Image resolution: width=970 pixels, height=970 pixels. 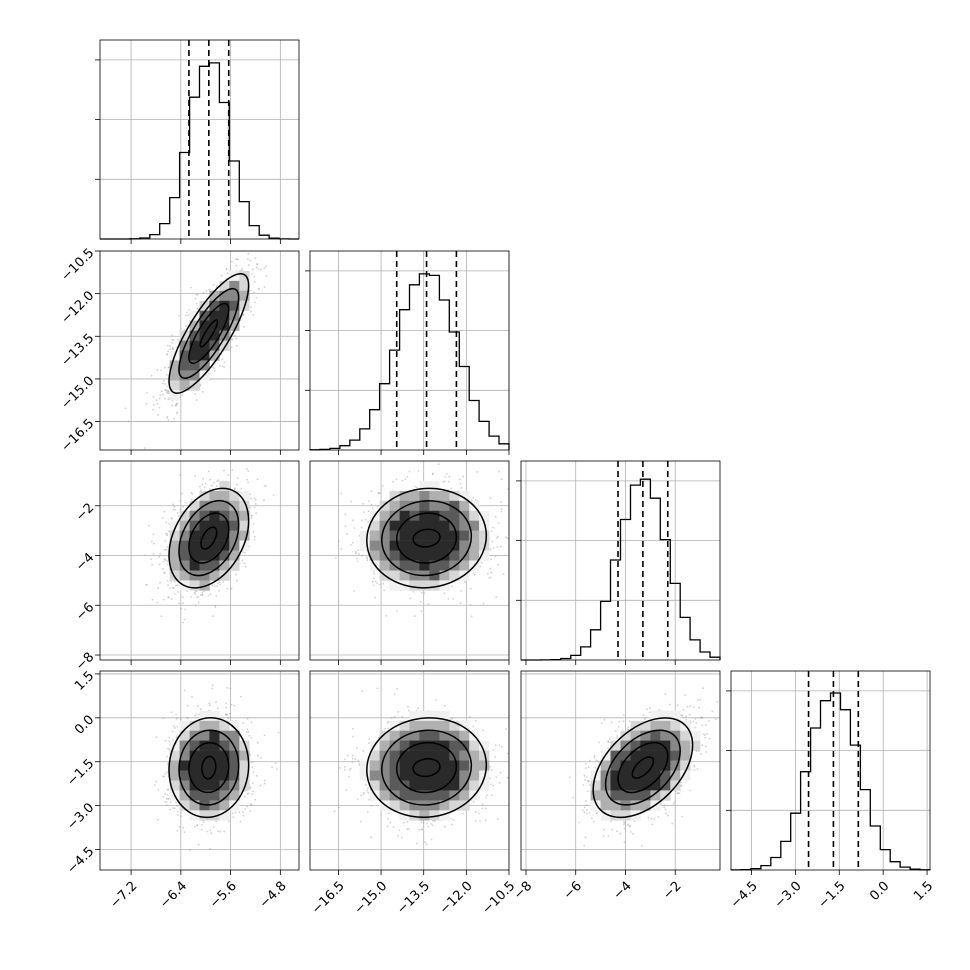 What do you see at coordinates (832, 891) in the screenshot?
I see `x-axis-3: −4.5 −3.0 −1.5 0.0 1.5` at bounding box center [832, 891].